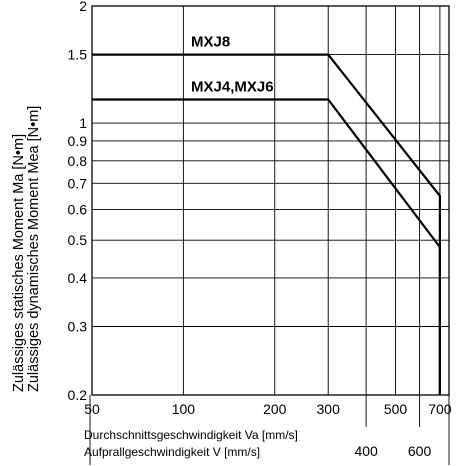  I want to click on x-tick-label-va: 500, so click(396, 409).